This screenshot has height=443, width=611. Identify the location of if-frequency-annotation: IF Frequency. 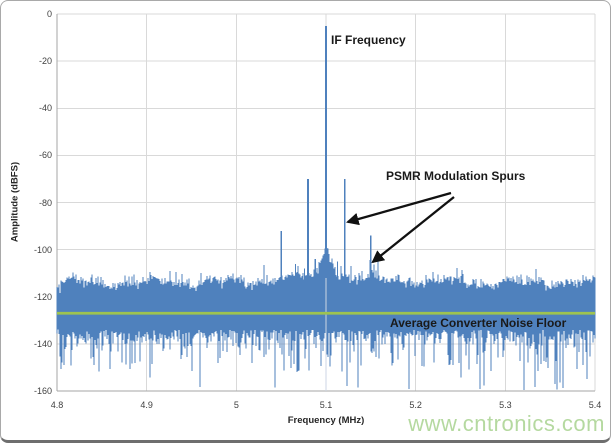
(368, 40).